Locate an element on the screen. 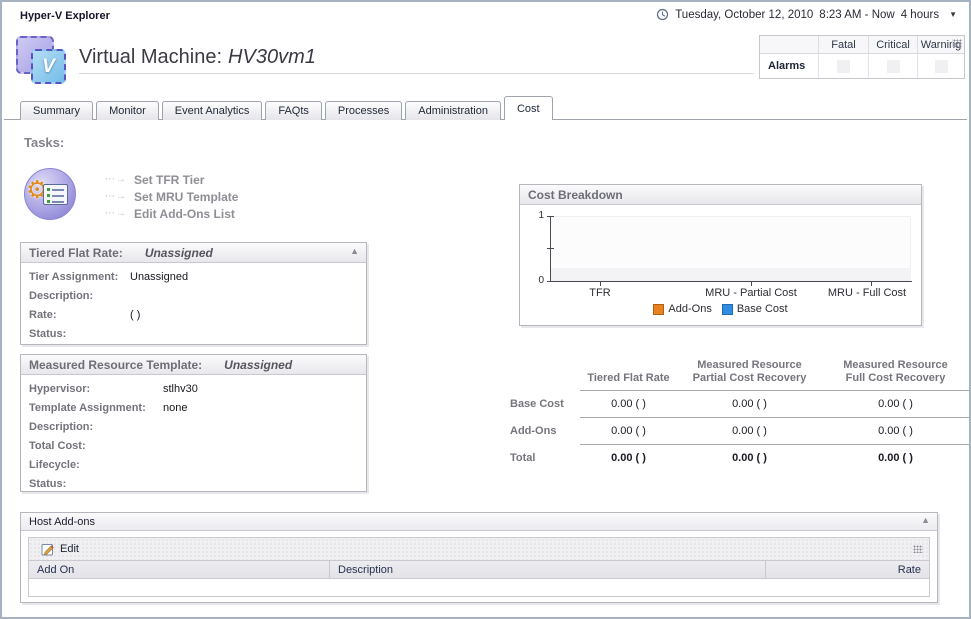 The image size is (971, 619). time-range-span: 8:23 AM - Now is located at coordinates (857, 14).